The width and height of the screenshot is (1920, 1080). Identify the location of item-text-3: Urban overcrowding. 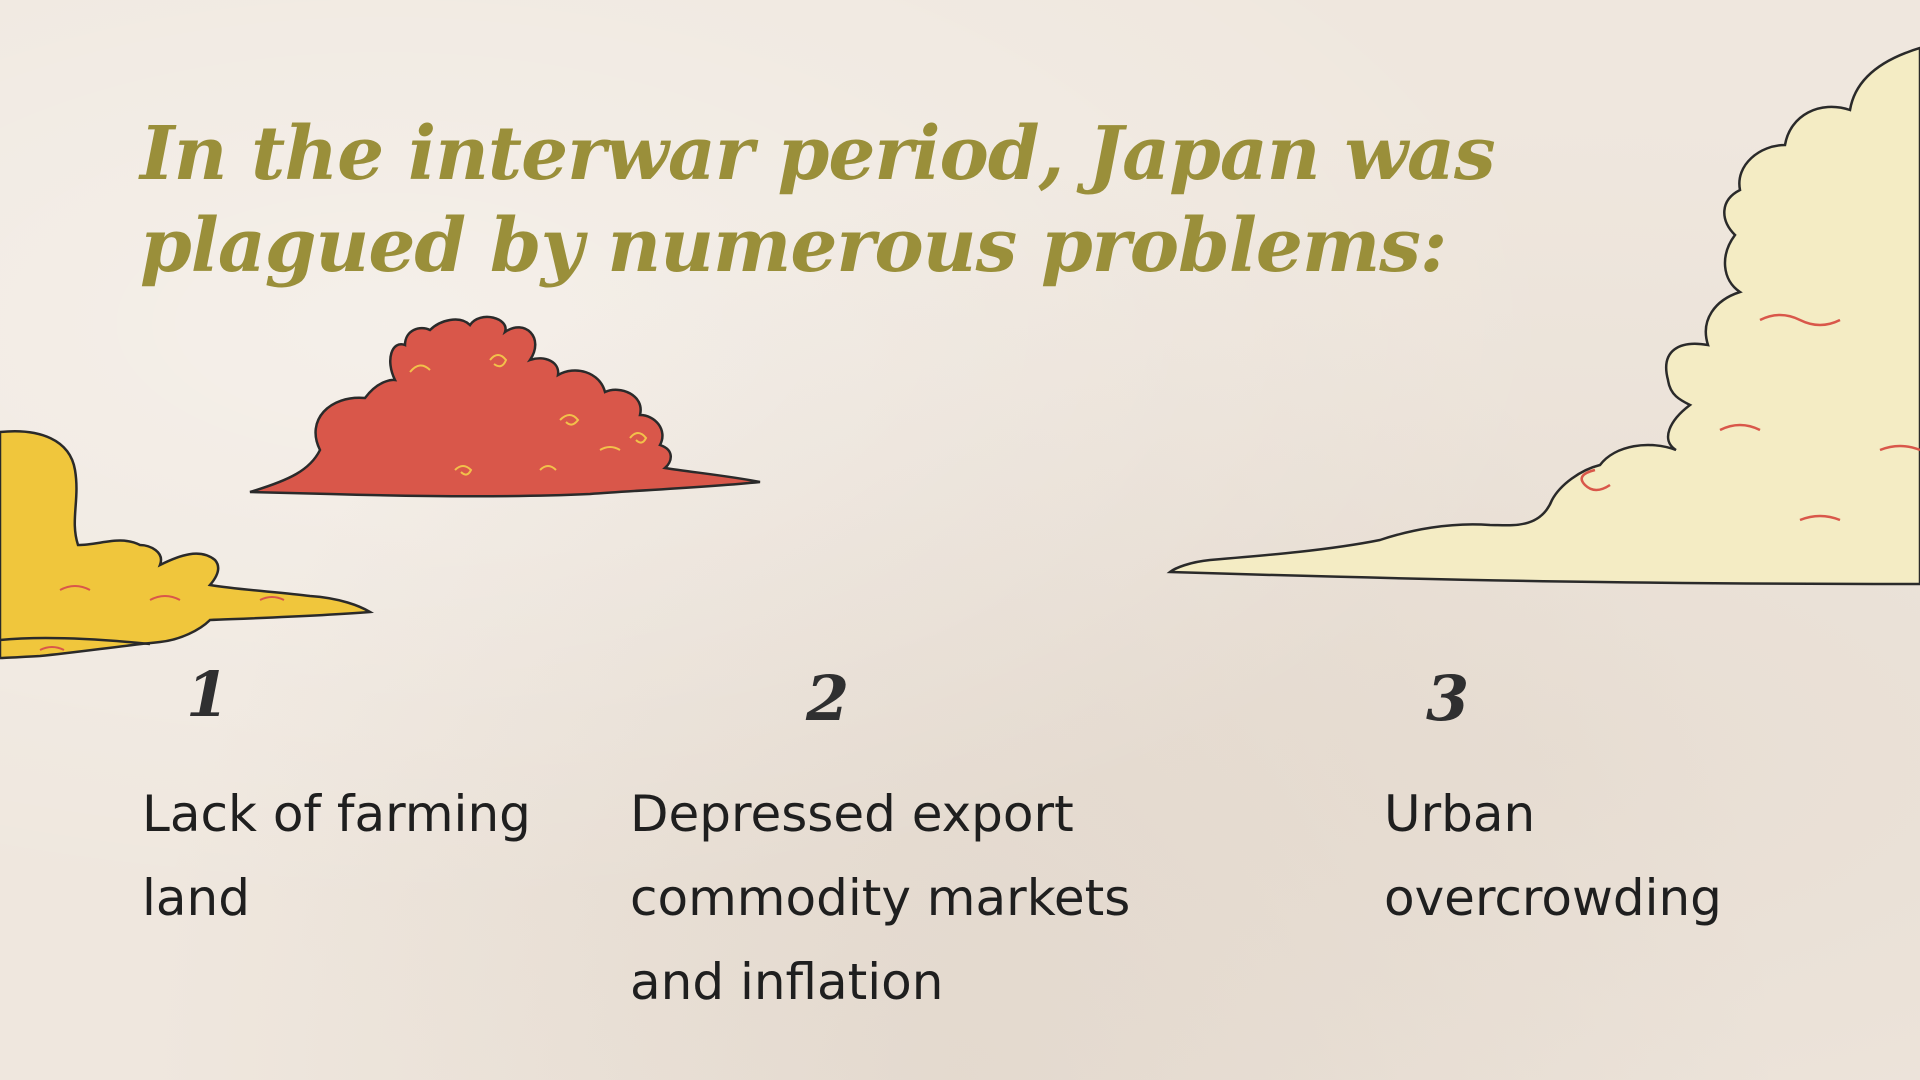
(1553, 856).